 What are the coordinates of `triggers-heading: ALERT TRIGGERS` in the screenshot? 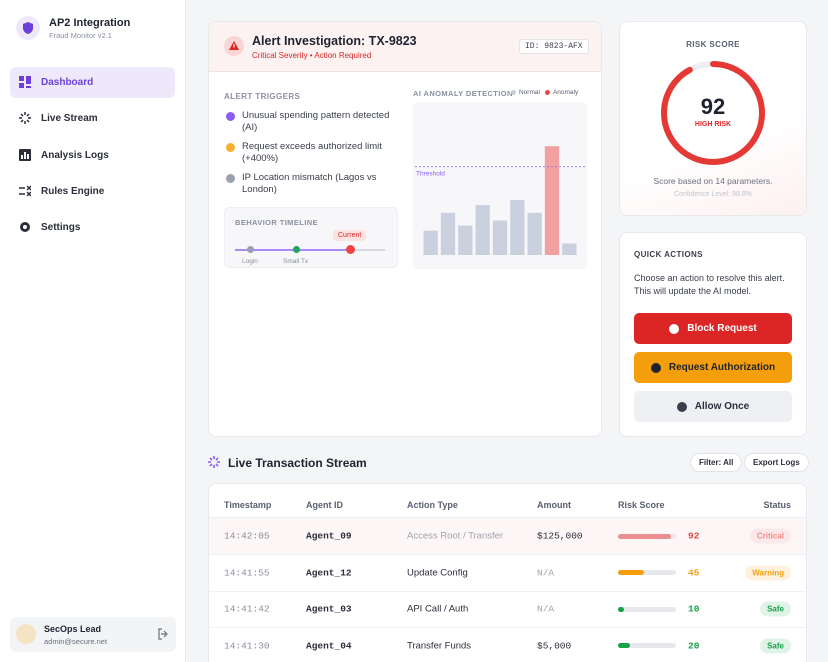 It's located at (262, 96).